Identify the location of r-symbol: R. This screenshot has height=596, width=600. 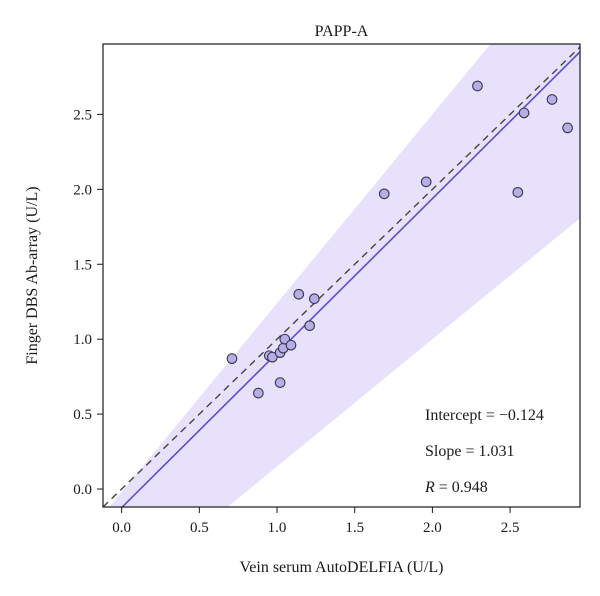
(429, 487).